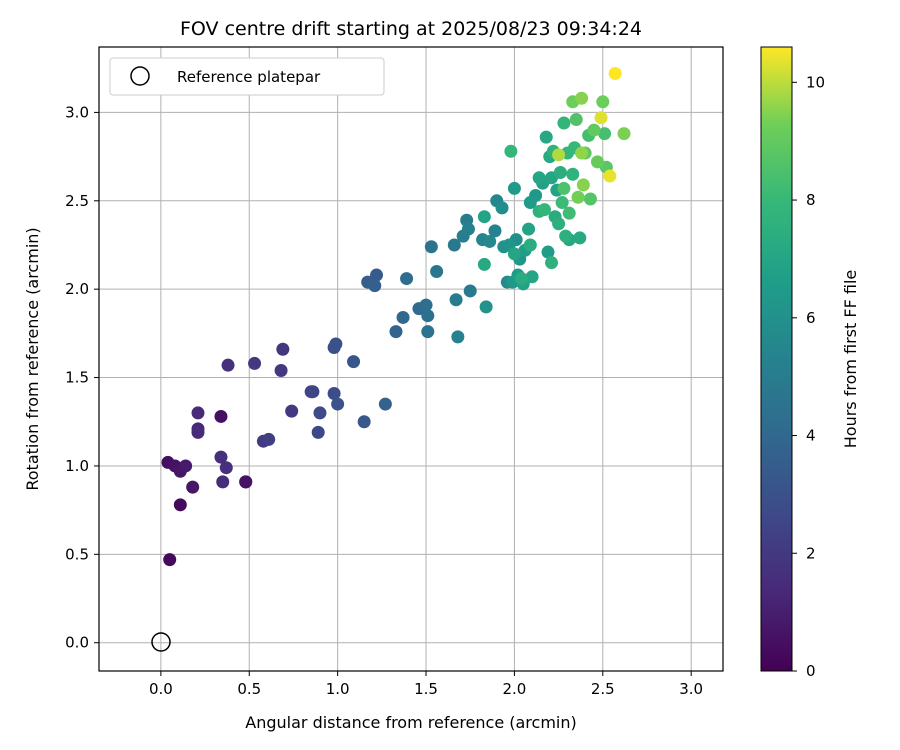 This screenshot has width=900, height=750. Describe the element at coordinates (808, 376) in the screenshot. I see `colorbar-ticks: 0 2 4 6 8 10` at that location.